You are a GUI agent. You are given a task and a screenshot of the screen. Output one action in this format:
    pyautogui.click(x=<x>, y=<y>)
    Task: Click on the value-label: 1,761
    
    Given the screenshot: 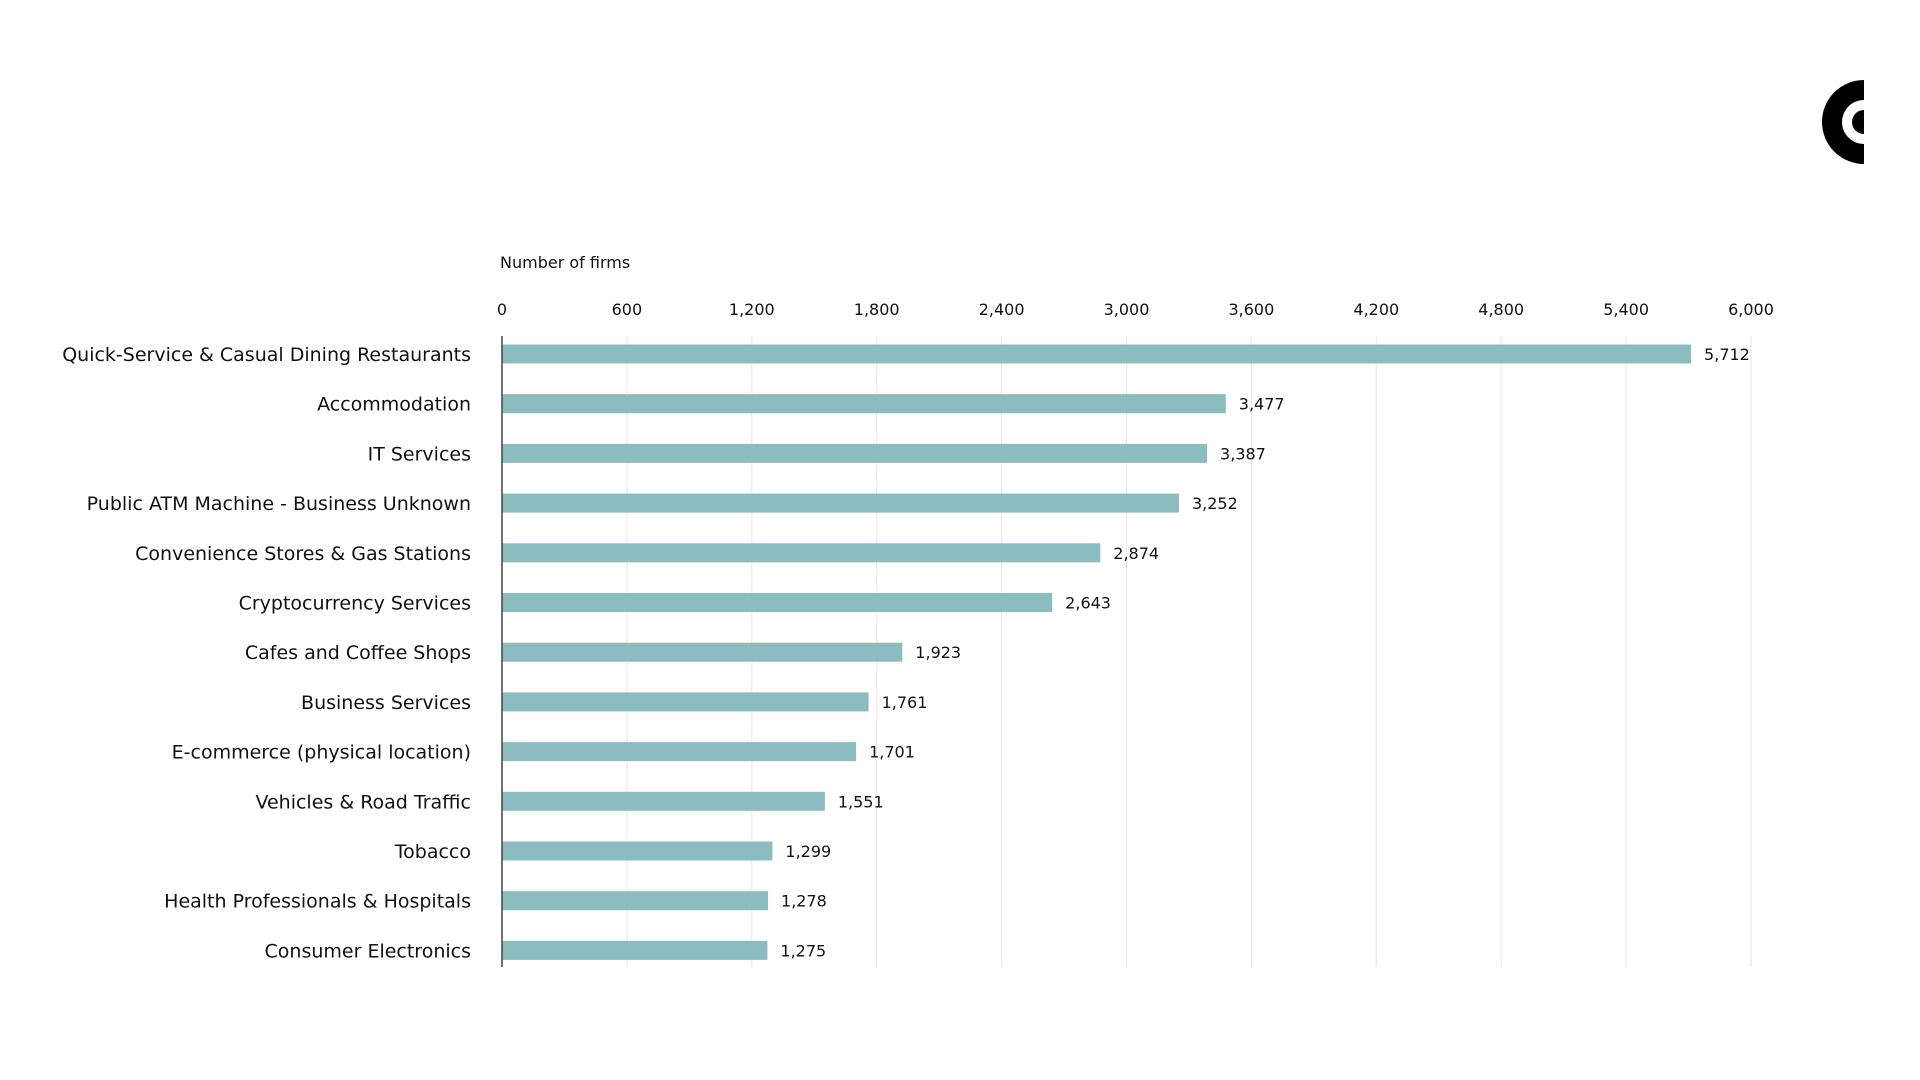 What is the action you would take?
    pyautogui.click(x=905, y=702)
    